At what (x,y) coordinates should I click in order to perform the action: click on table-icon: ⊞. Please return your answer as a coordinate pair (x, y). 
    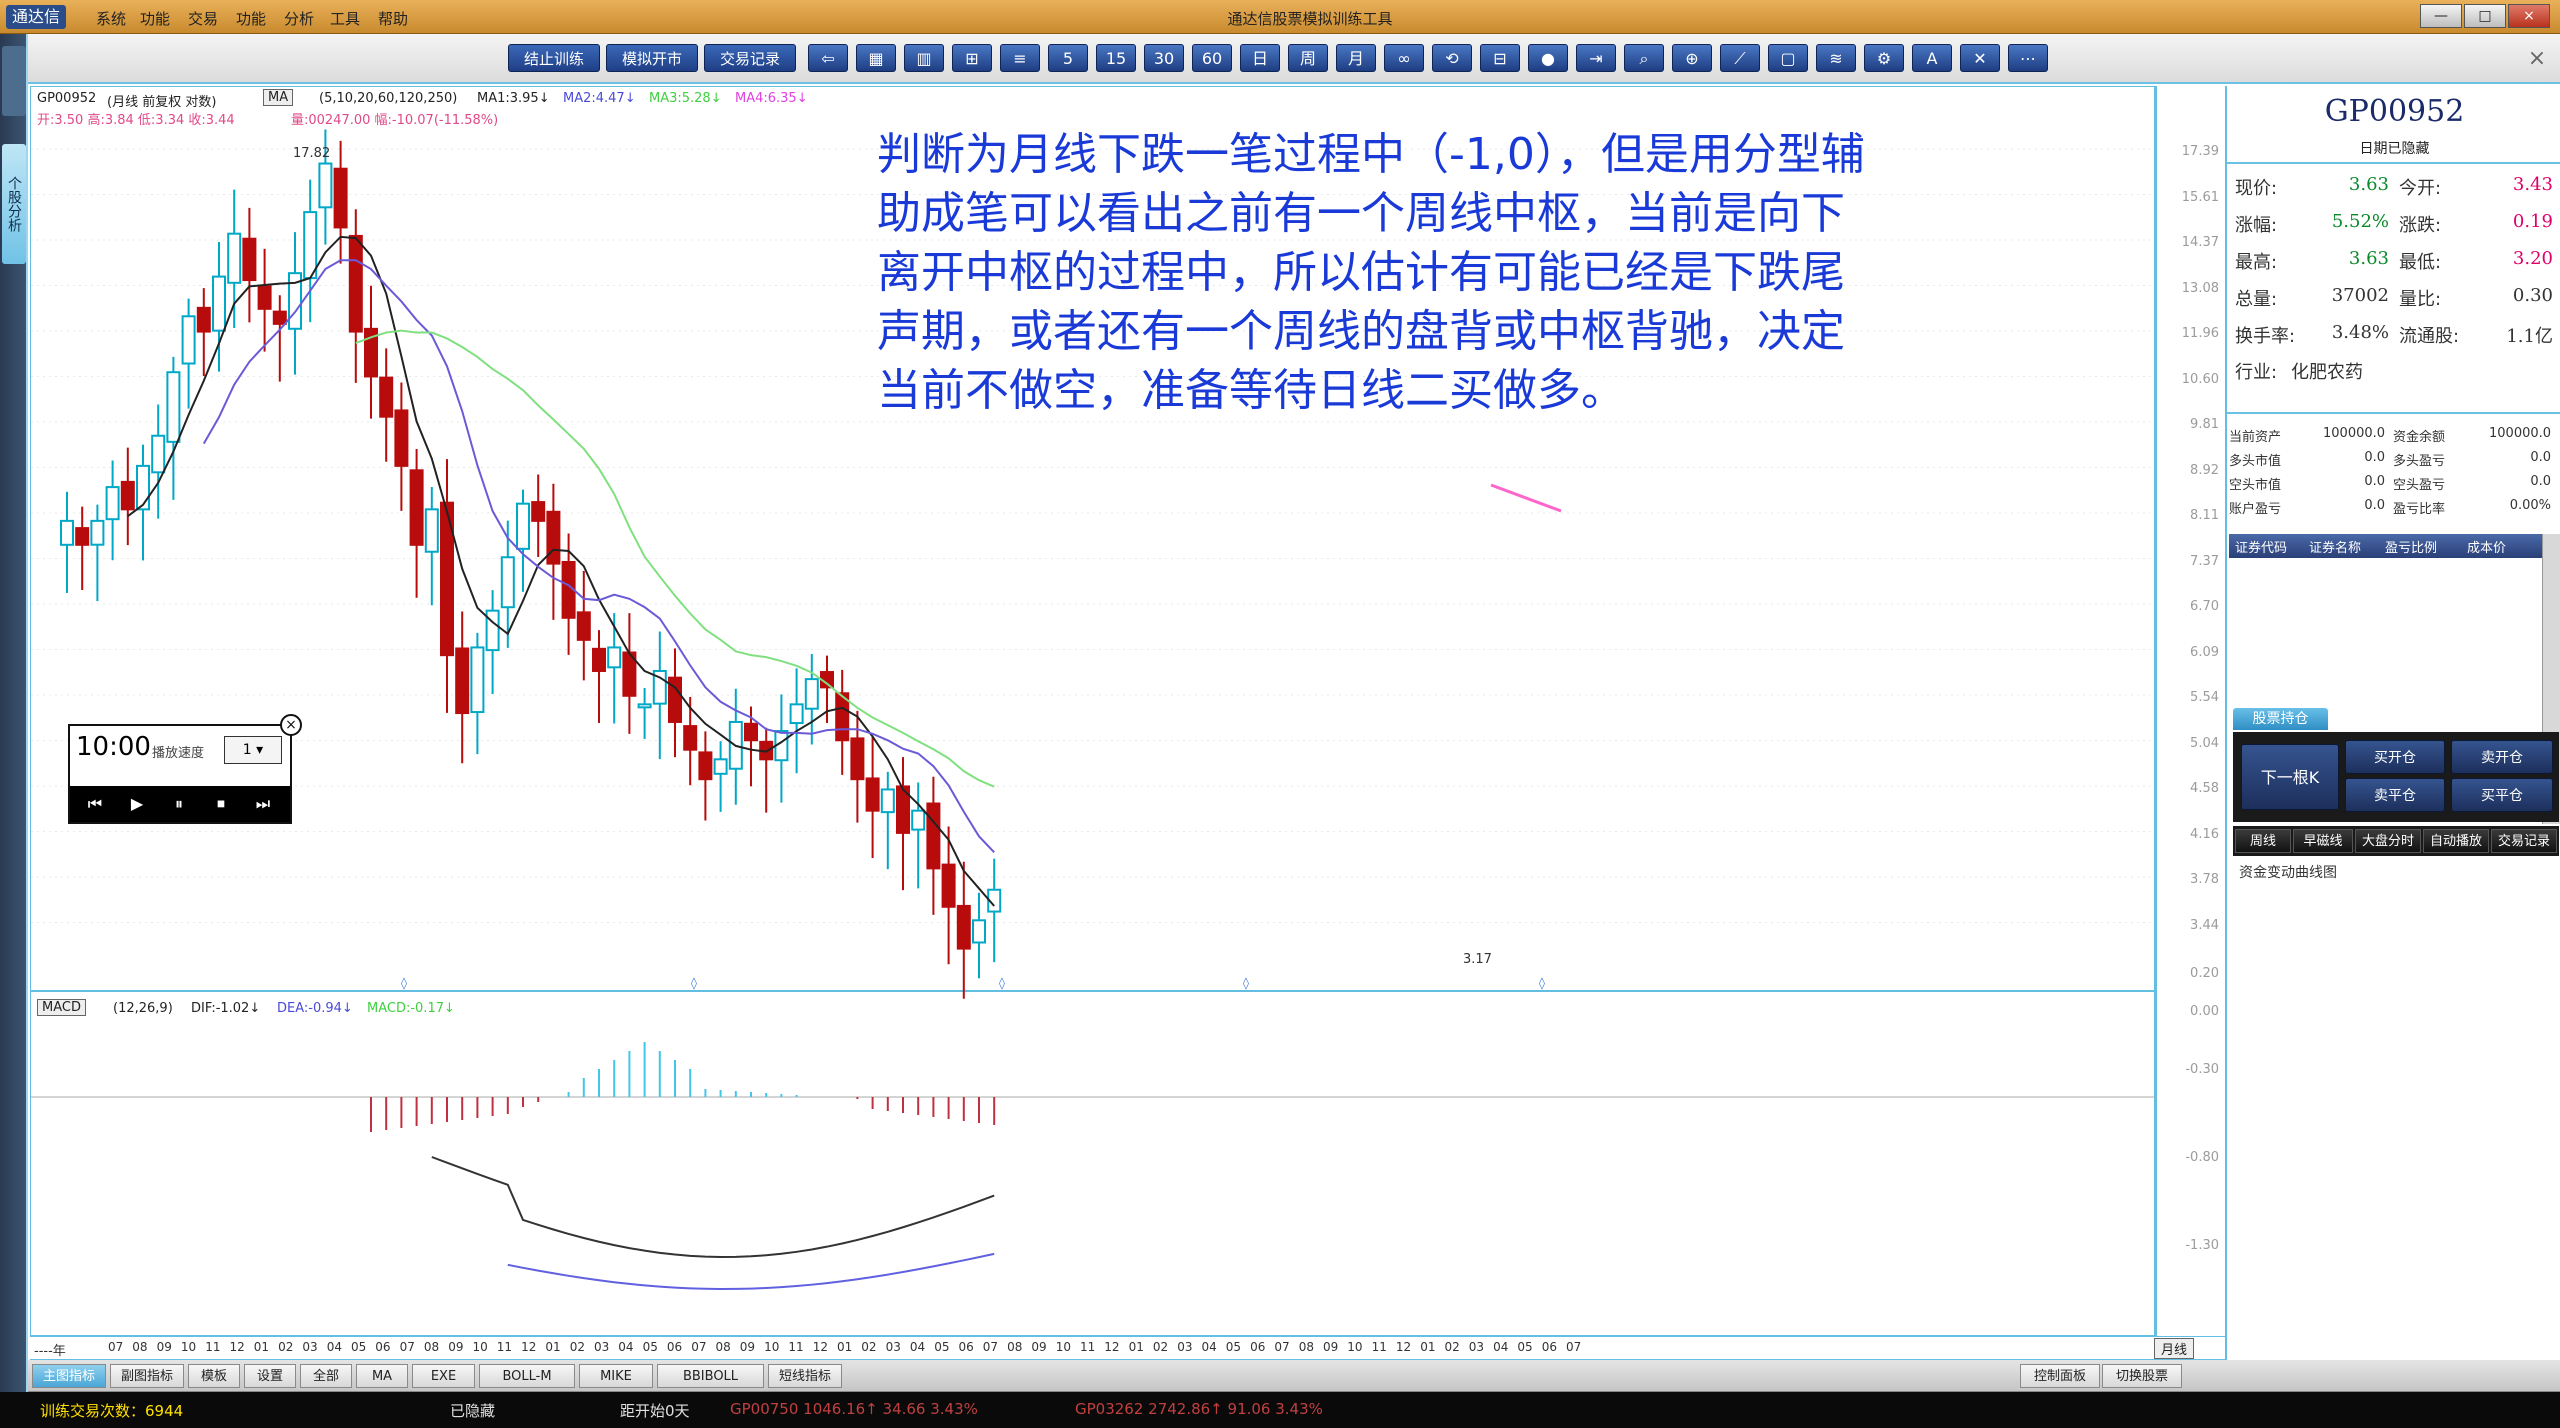
    Looking at the image, I should click on (972, 58).